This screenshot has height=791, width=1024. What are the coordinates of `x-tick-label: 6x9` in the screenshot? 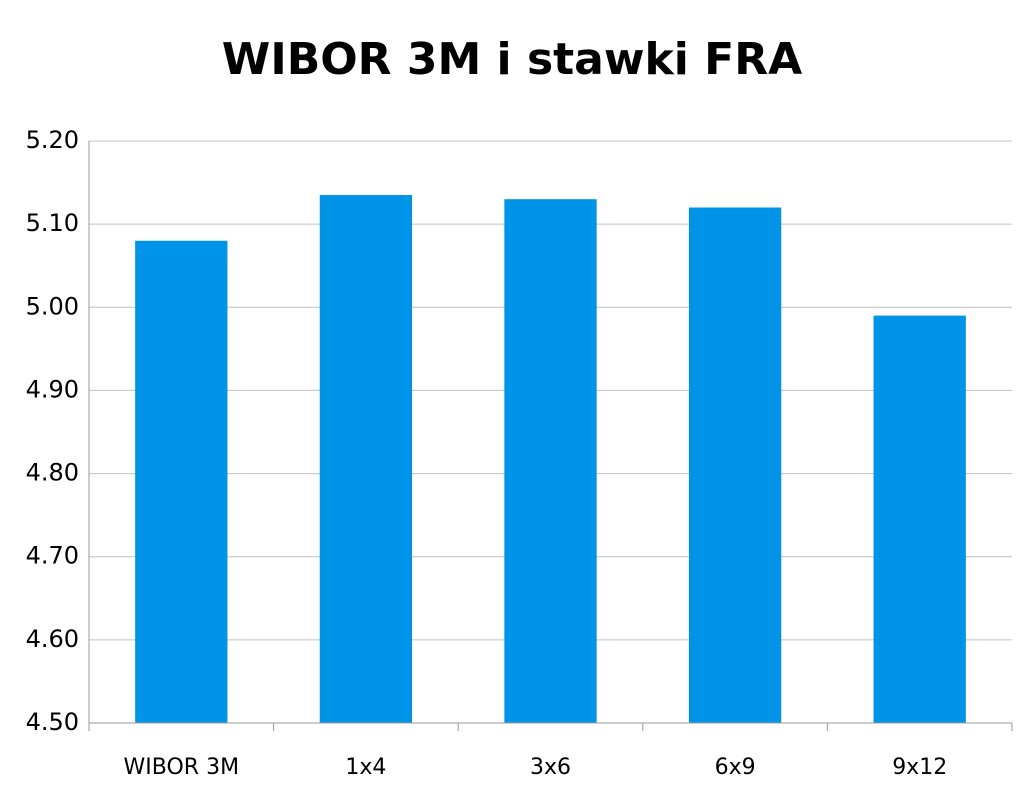 It's located at (735, 767).